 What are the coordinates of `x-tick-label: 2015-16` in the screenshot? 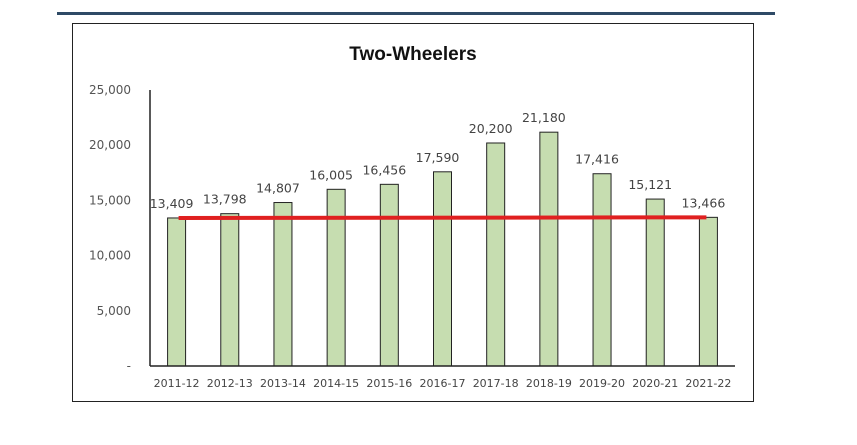 It's located at (389, 383).